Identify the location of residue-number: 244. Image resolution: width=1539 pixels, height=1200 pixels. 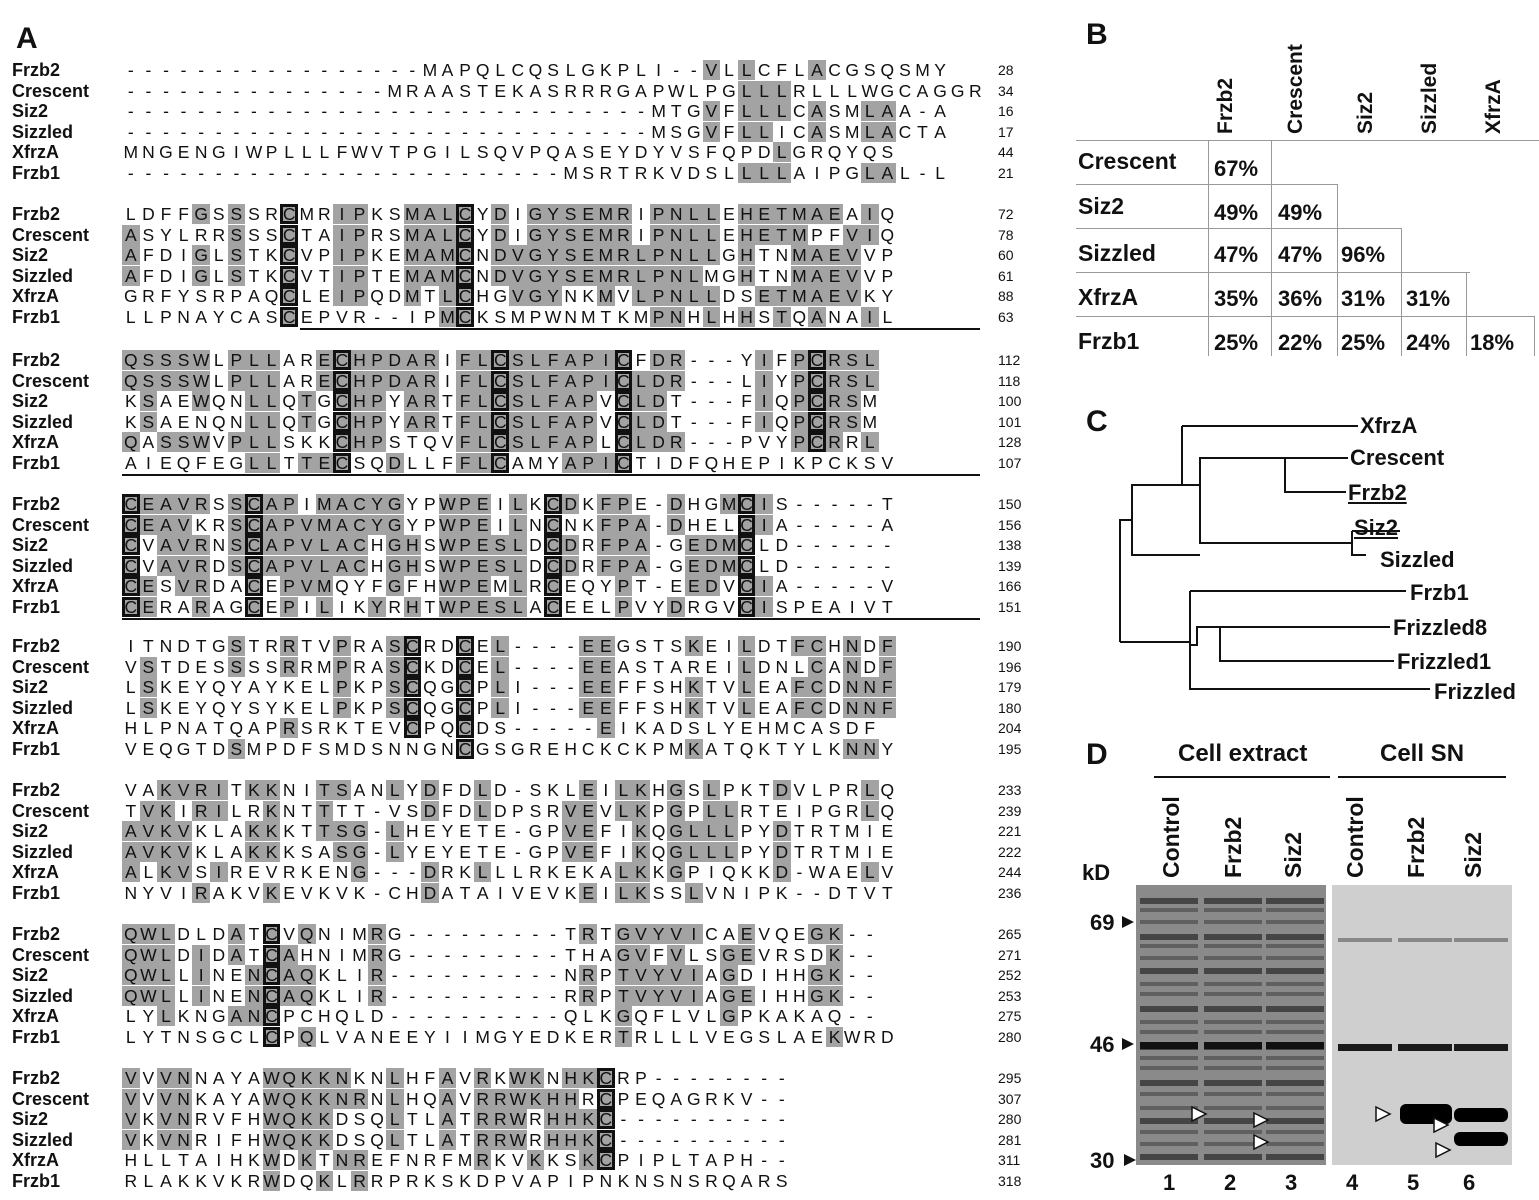
(1010, 872).